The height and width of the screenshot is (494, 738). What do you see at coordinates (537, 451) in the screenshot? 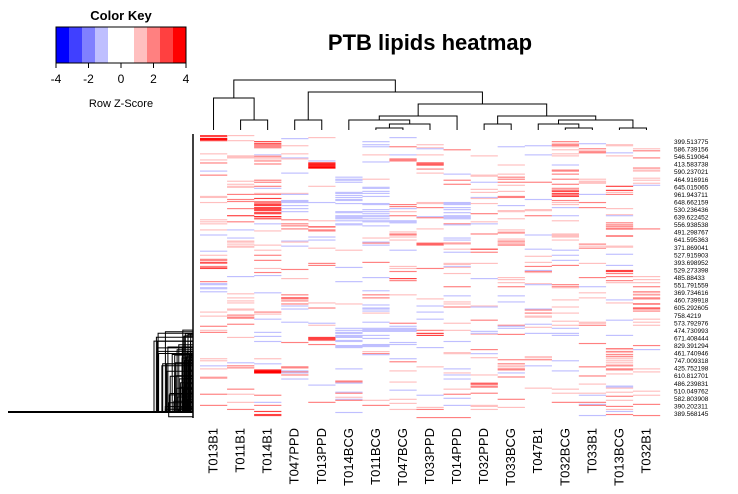
I see `column-label: T047B1` at bounding box center [537, 451].